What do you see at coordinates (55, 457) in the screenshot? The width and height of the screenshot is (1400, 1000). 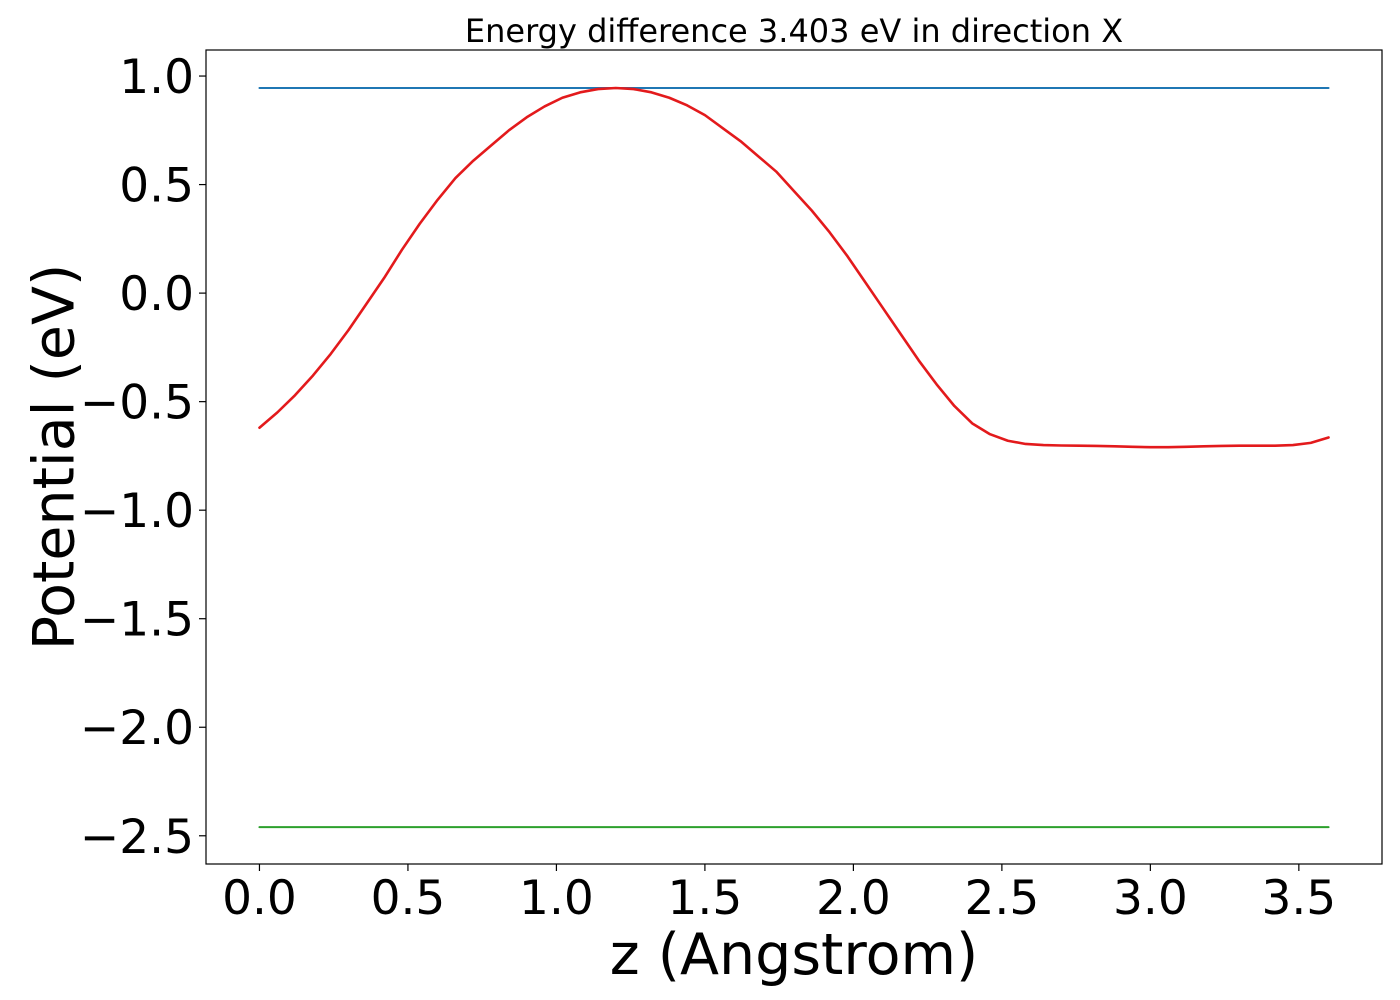 I see `y-axis-title: Potential (eV)` at bounding box center [55, 457].